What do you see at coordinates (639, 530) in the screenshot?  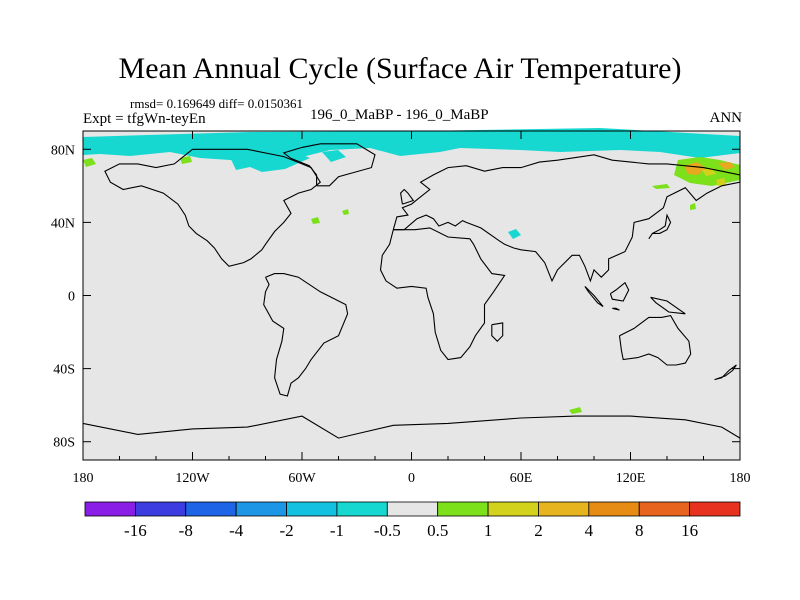 I see `colorbar-label: 8` at bounding box center [639, 530].